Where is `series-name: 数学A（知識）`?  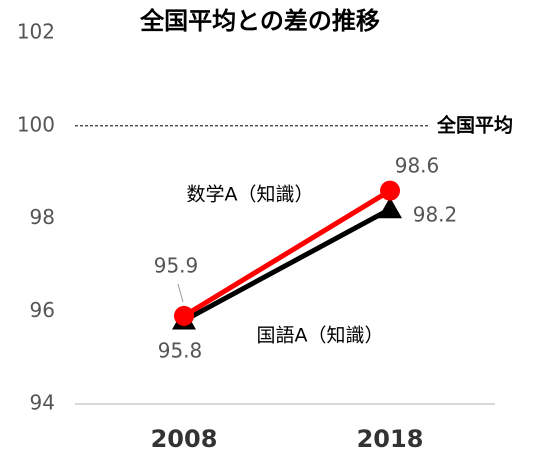 series-name: 数学A（知識） is located at coordinates (250, 195).